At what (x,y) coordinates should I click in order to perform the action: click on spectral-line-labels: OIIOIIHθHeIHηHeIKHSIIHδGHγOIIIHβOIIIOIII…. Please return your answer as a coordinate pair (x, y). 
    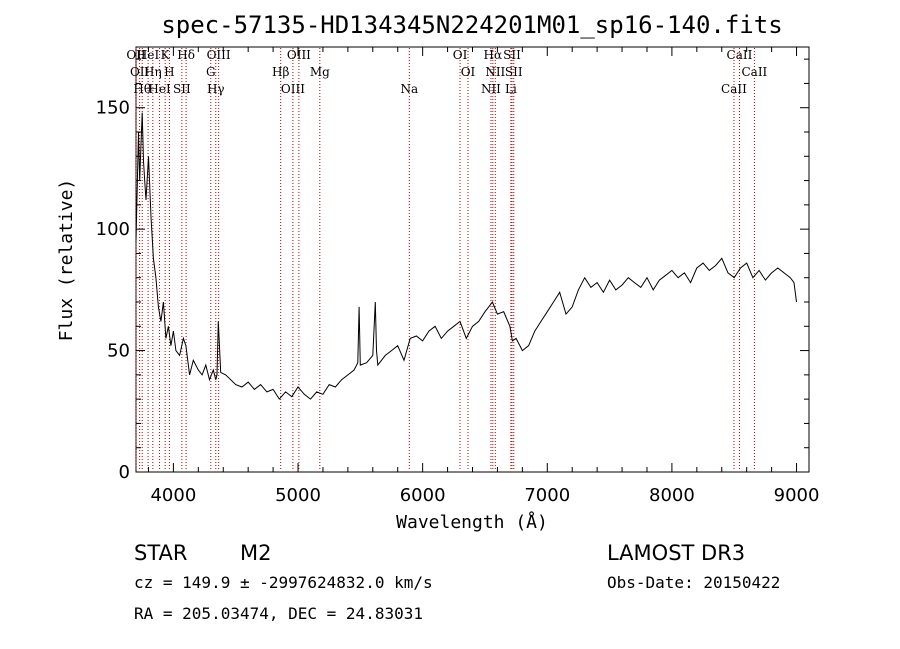
    Looking at the image, I should click on (446, 72).